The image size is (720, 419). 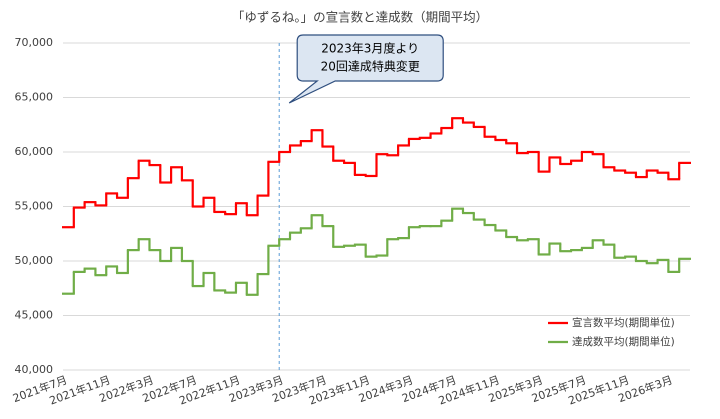 I want to click on y-tick-label: 65,000, so click(x=34, y=97).